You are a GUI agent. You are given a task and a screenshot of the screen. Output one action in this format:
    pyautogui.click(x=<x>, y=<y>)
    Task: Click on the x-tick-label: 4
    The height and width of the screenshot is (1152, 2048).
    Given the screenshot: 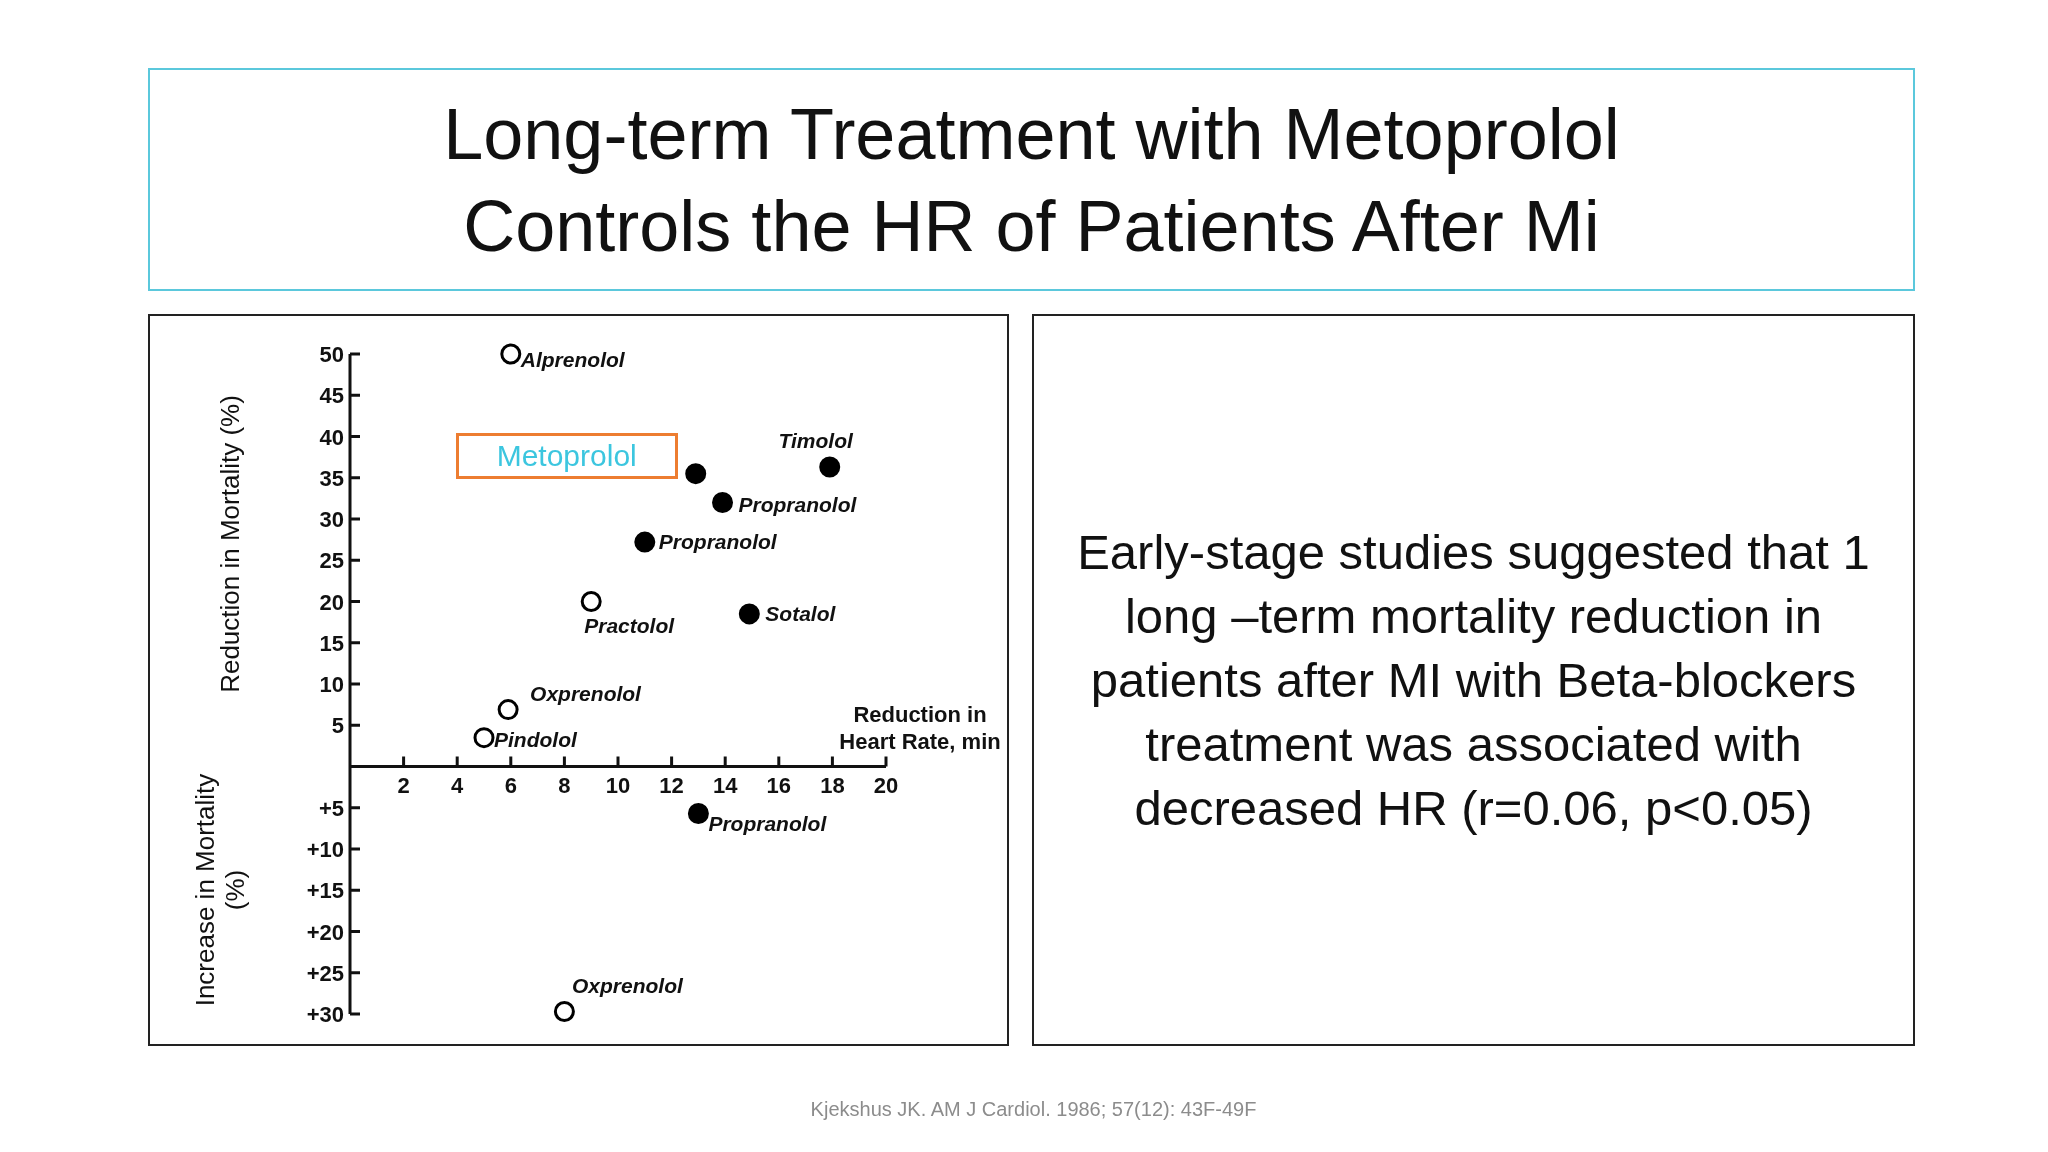 What is the action you would take?
    pyautogui.click(x=458, y=785)
    